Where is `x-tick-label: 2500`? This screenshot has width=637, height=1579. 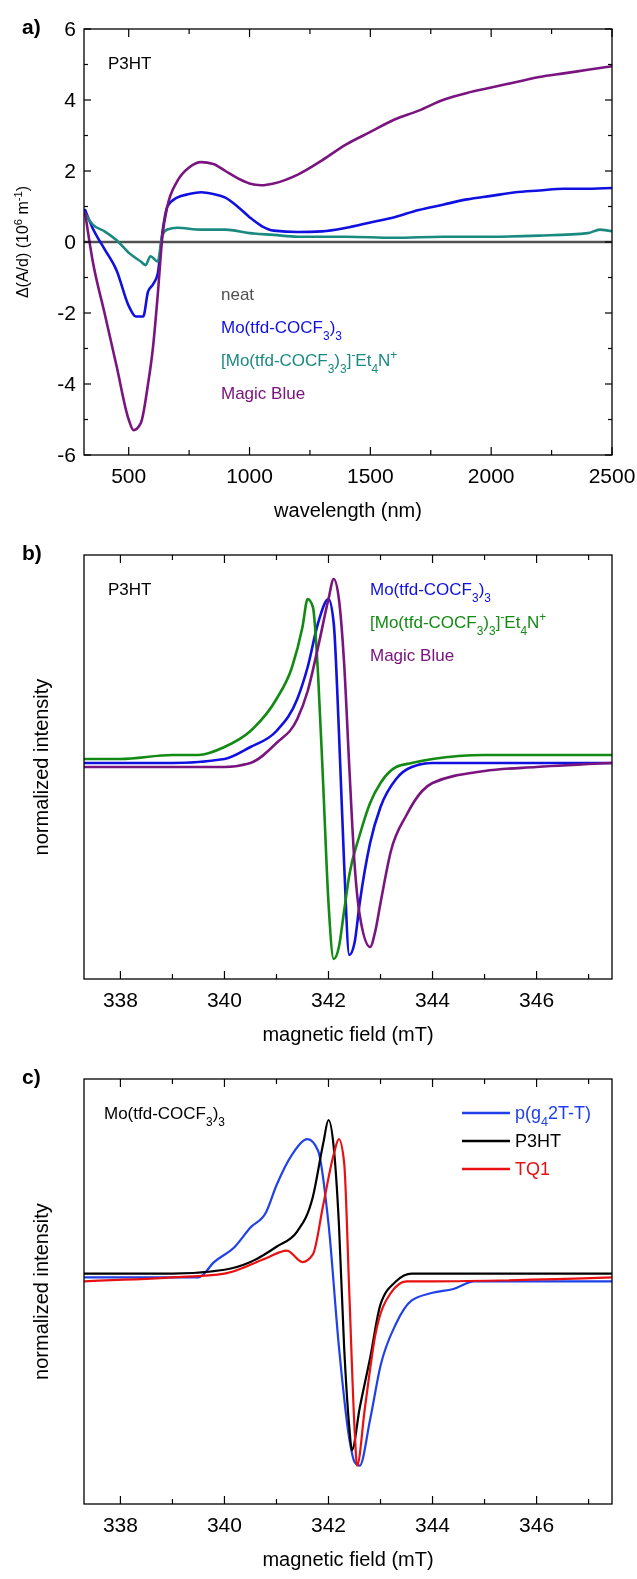
x-tick-label: 2500 is located at coordinates (612, 475).